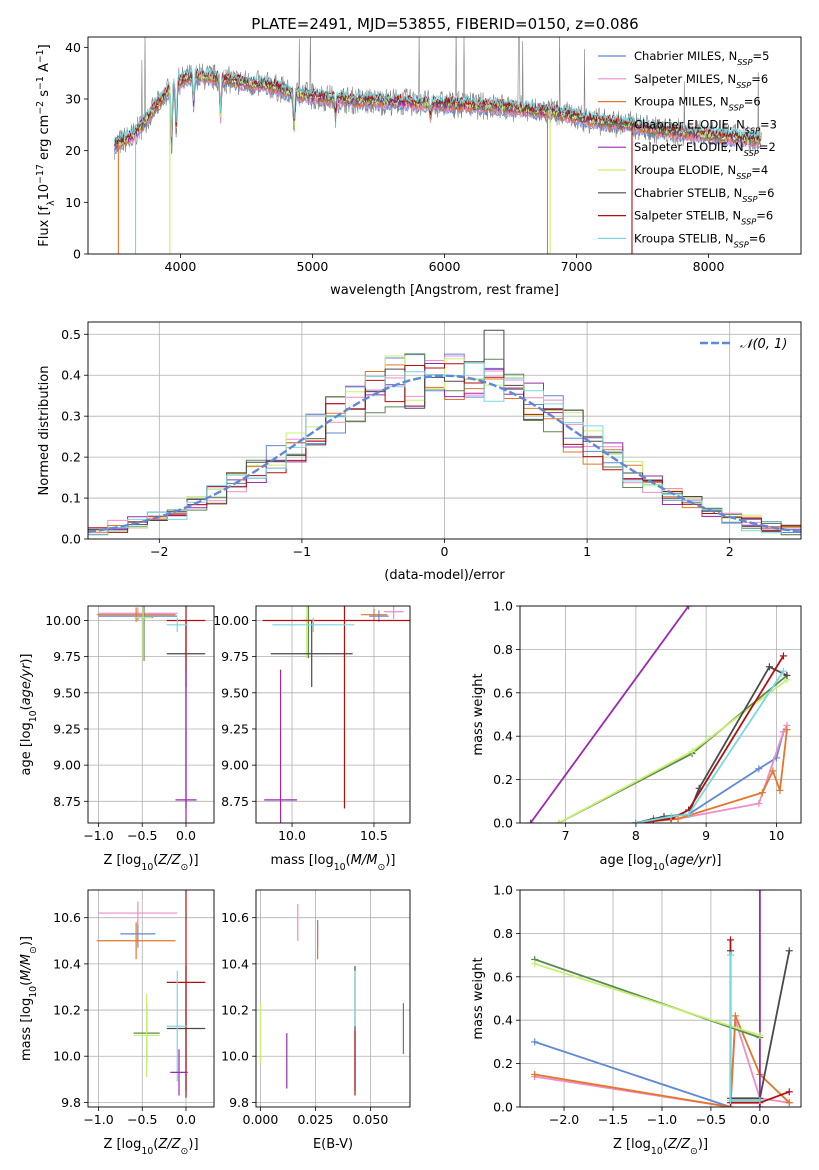 This screenshot has height=1170, width=819. Describe the element at coordinates (685, 170) in the screenshot. I see `legend-entry-part: Kroupa ELODIE, N` at that location.